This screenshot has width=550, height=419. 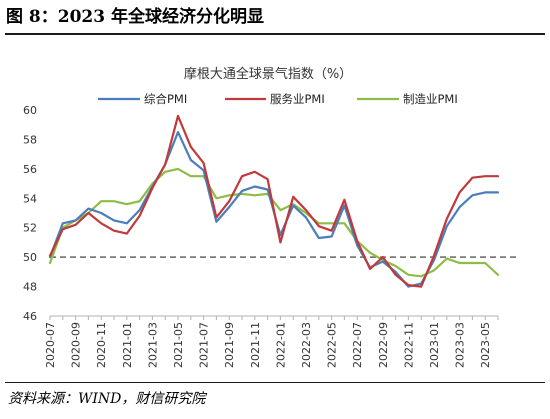 I want to click on legend: 综合PMI 服务业PMI 制造业PMI, so click(x=278, y=99).